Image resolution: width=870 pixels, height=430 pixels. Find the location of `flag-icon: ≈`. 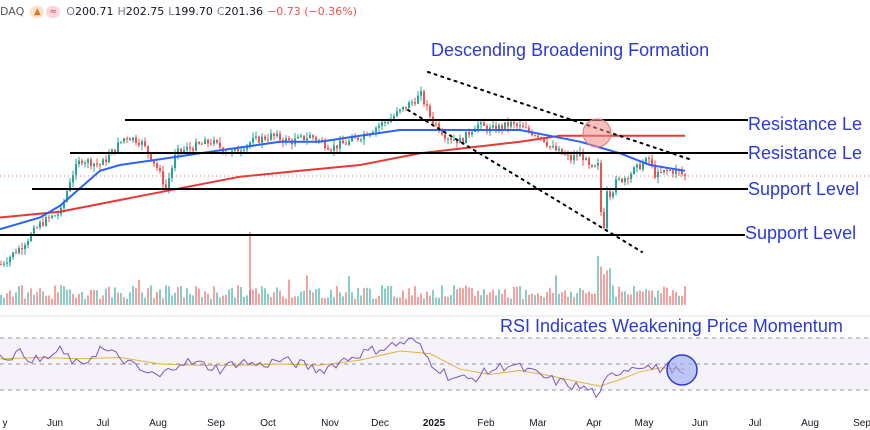

flag-icon: ≈ is located at coordinates (53, 12).